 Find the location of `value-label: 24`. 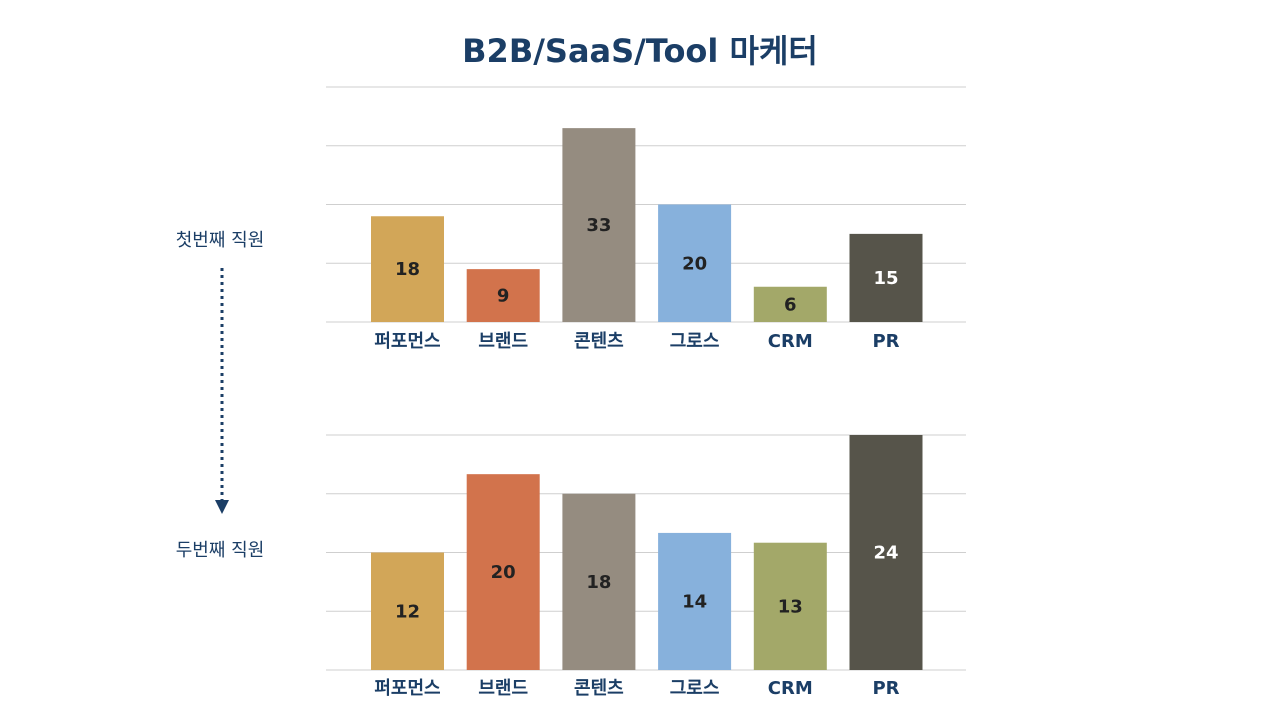

value-label: 24 is located at coordinates (885, 553).